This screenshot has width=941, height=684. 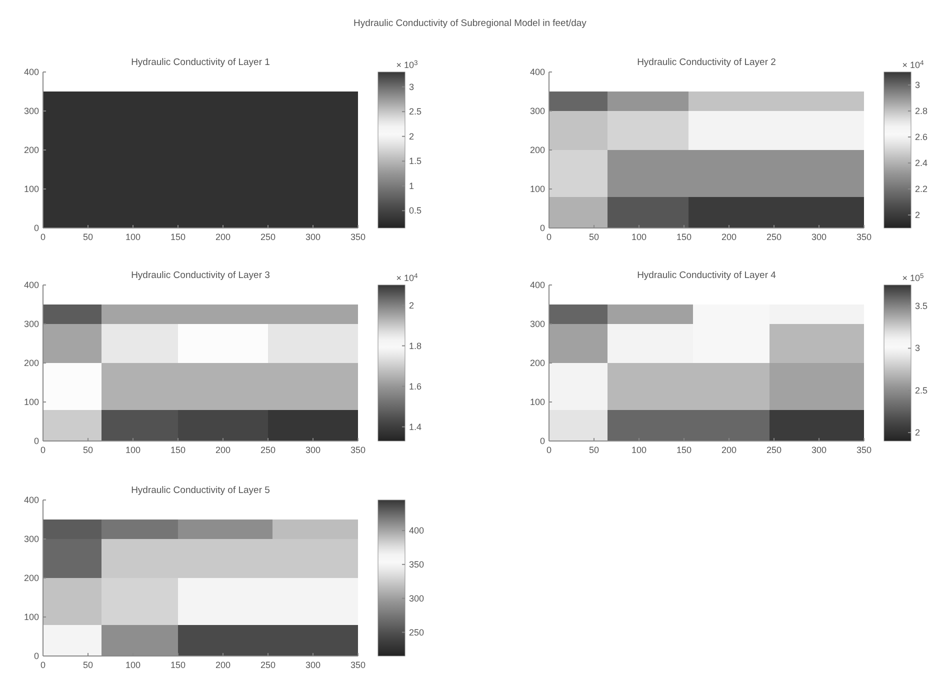 What do you see at coordinates (415, 386) in the screenshot?
I see `color-bar-label: 1.6` at bounding box center [415, 386].